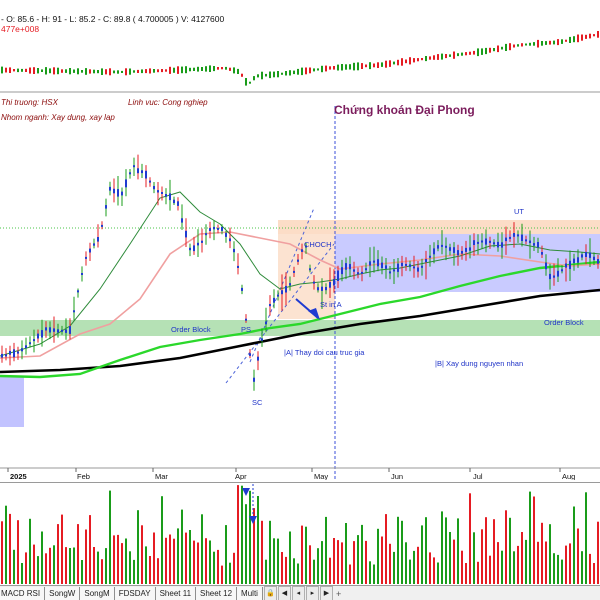  Describe the element at coordinates (397, 476) in the screenshot. I see `month-label-jun: Jun` at that location.